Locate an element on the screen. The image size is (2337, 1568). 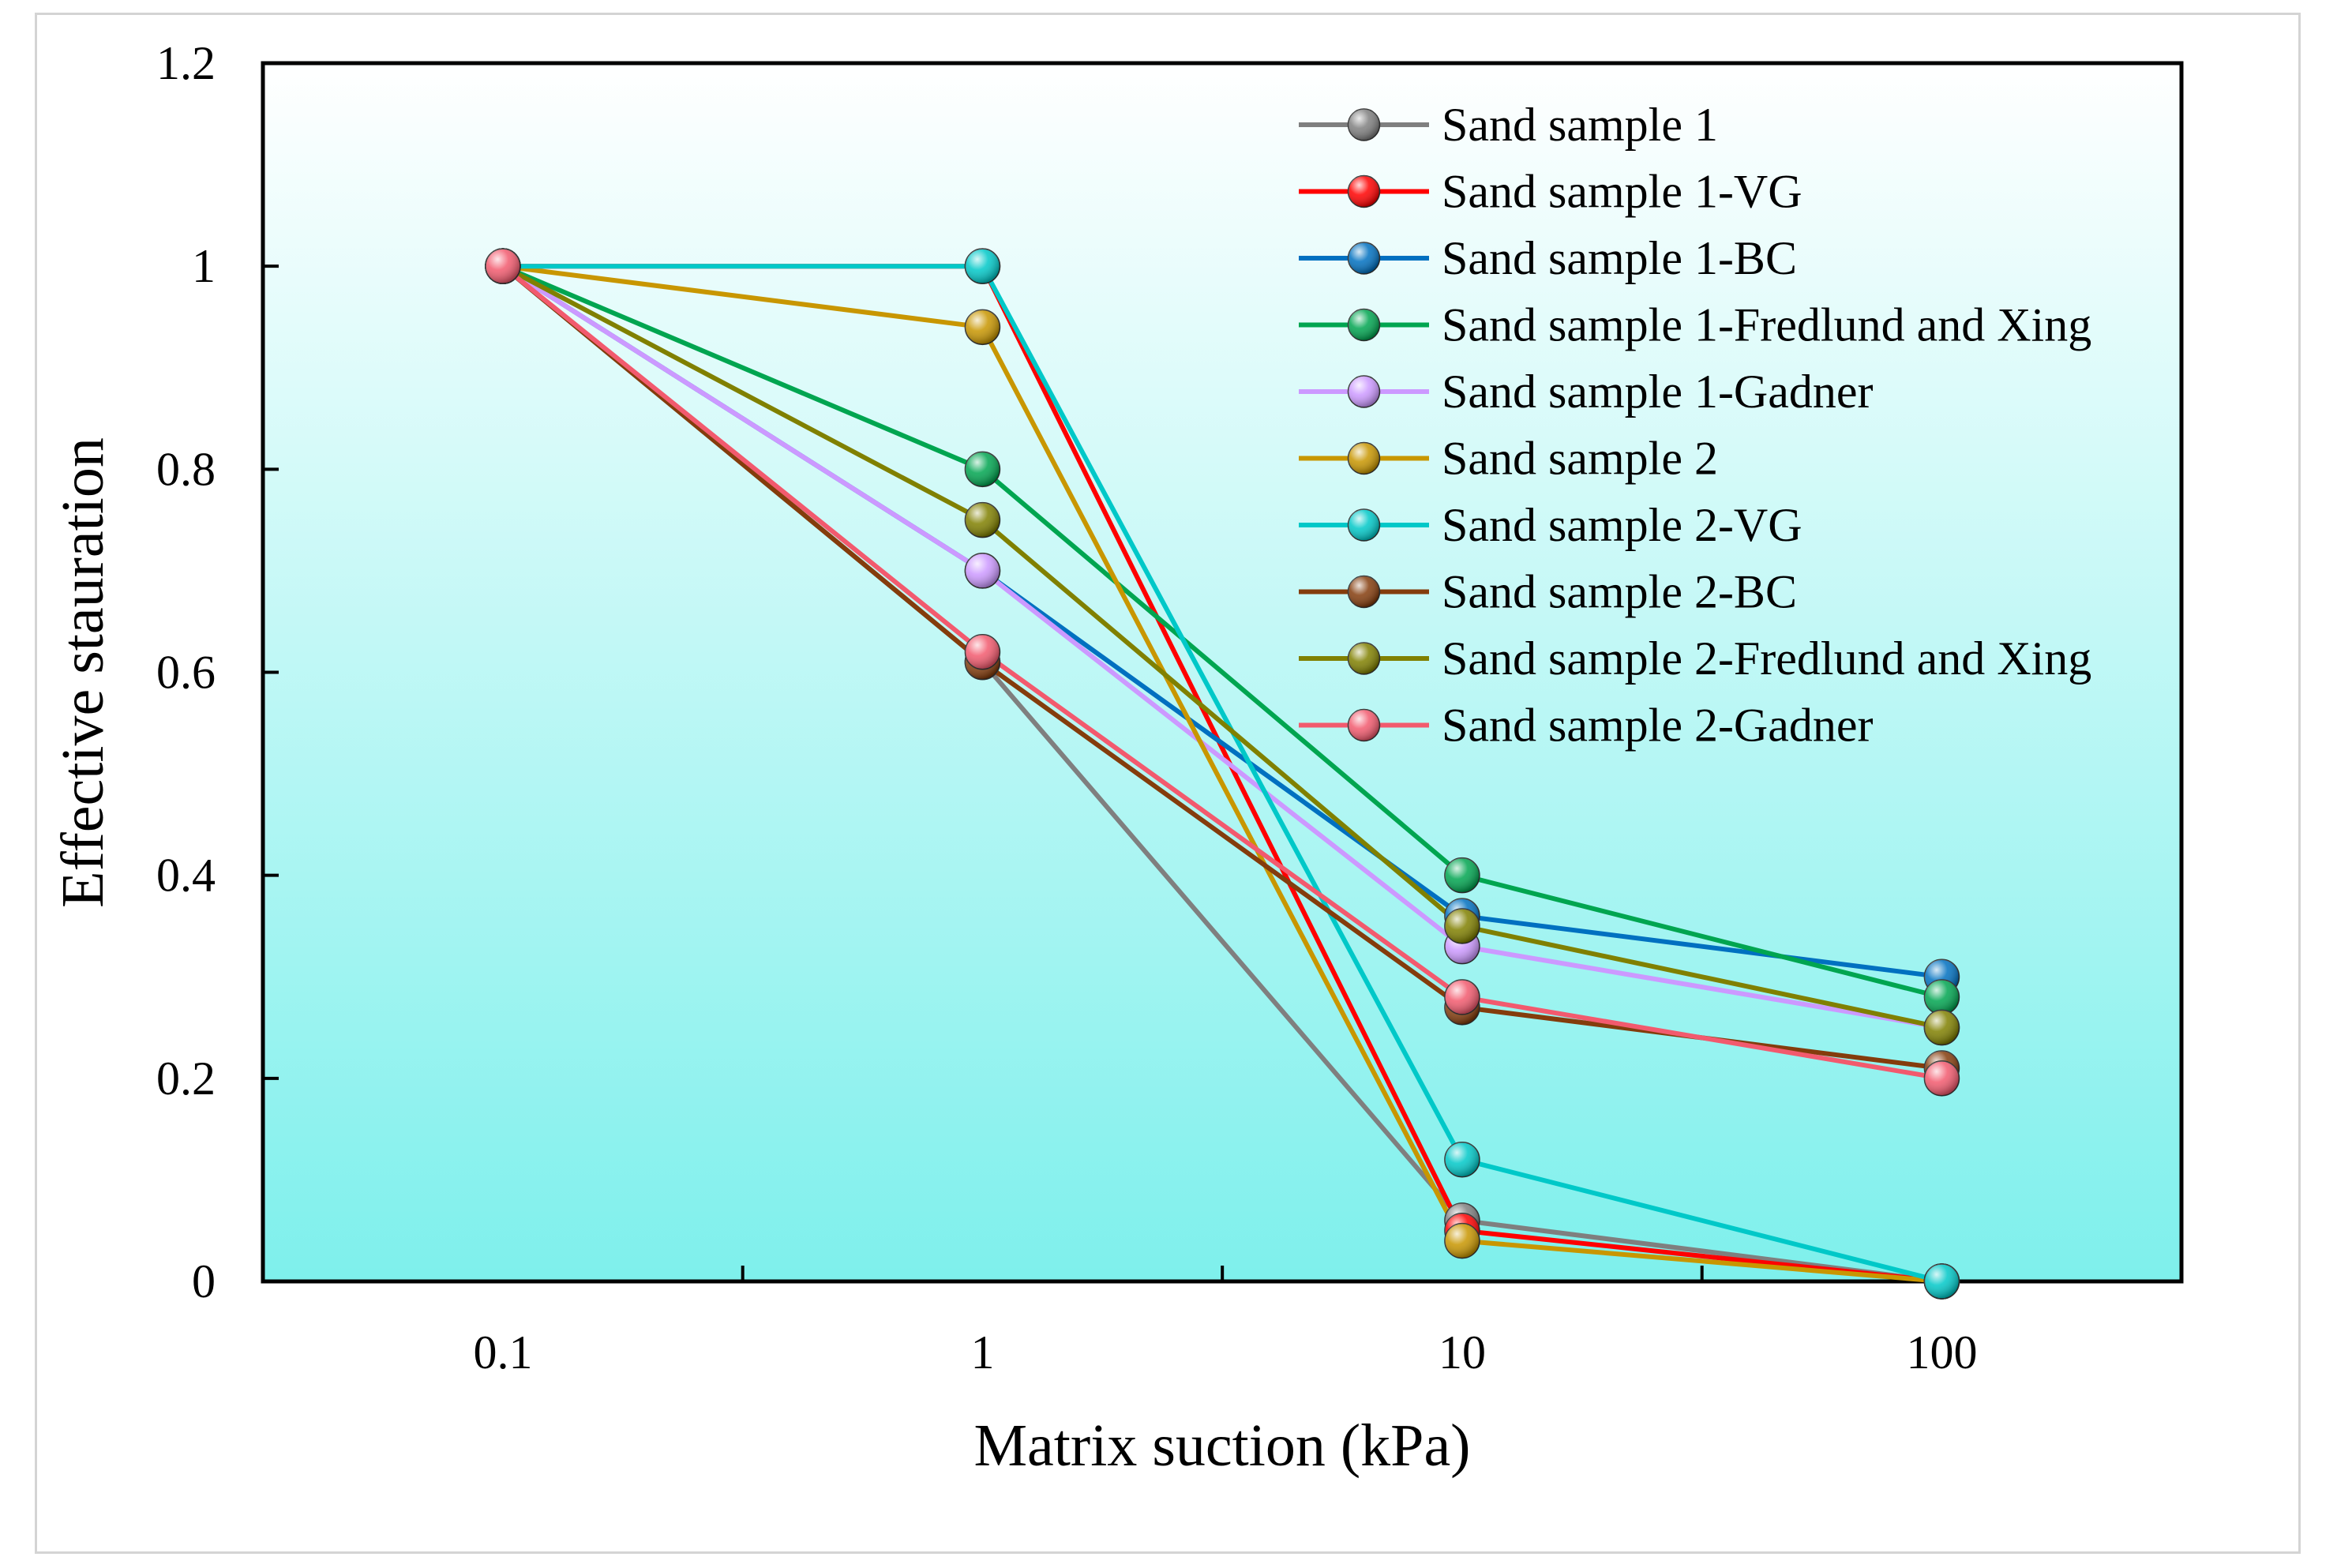
legend-entry-sand-sample-1-fredlund-and-xing: Sand sample 1-Fredlund and Xing is located at coordinates (1695, 325).